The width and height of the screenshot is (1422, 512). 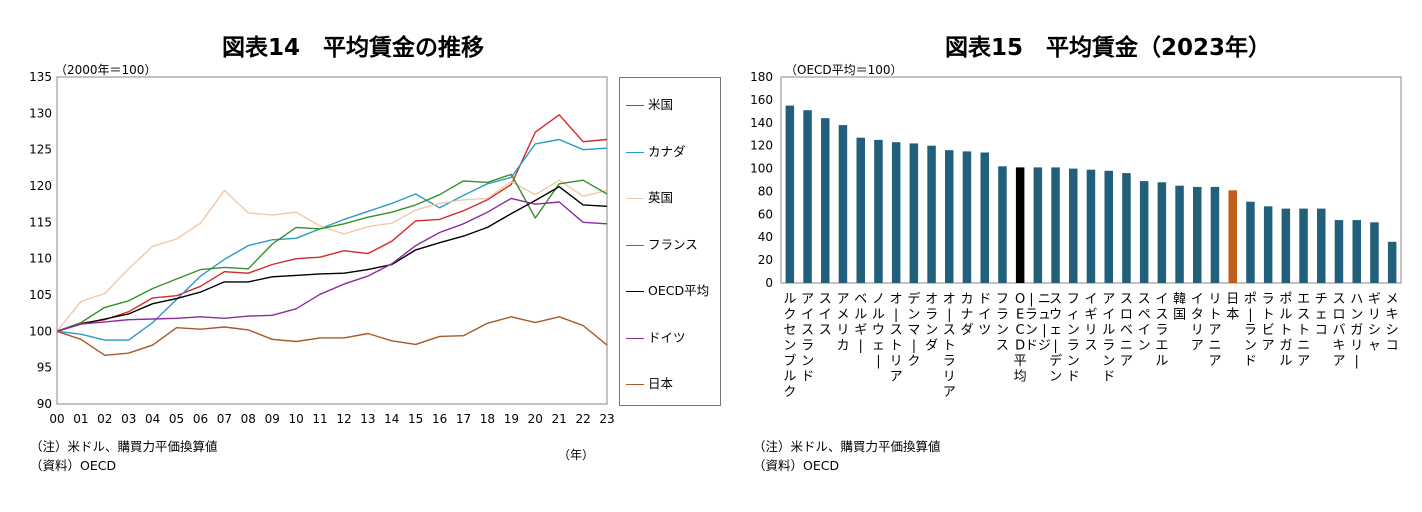 I want to click on bar-category-label-char: カ, so click(x=842, y=346).